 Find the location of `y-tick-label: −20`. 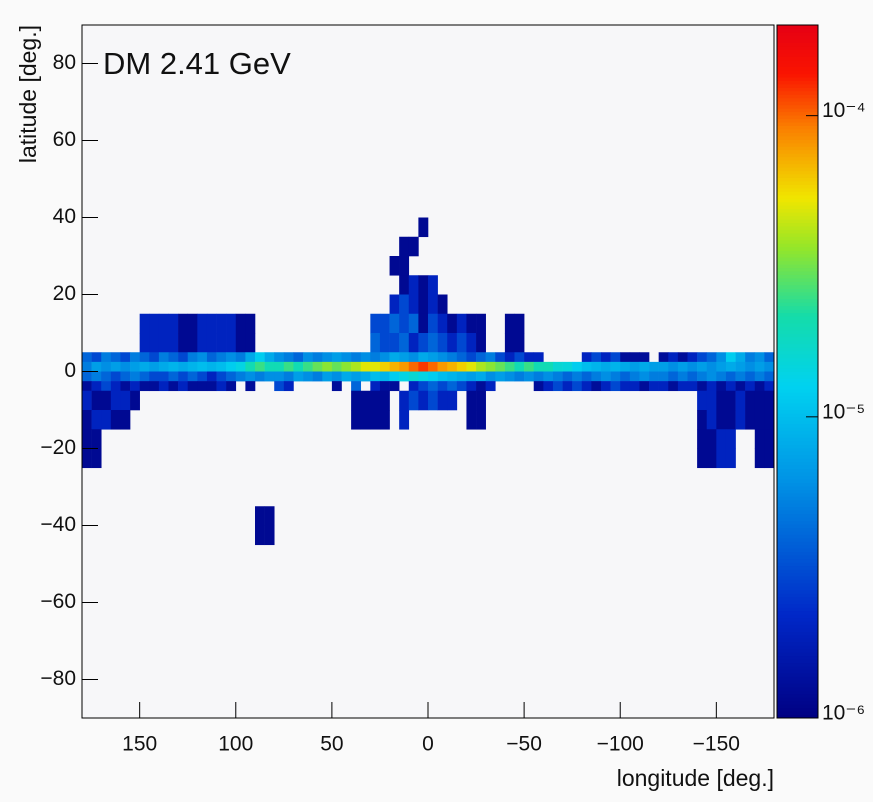

y-tick-label: −20 is located at coordinates (58, 447).